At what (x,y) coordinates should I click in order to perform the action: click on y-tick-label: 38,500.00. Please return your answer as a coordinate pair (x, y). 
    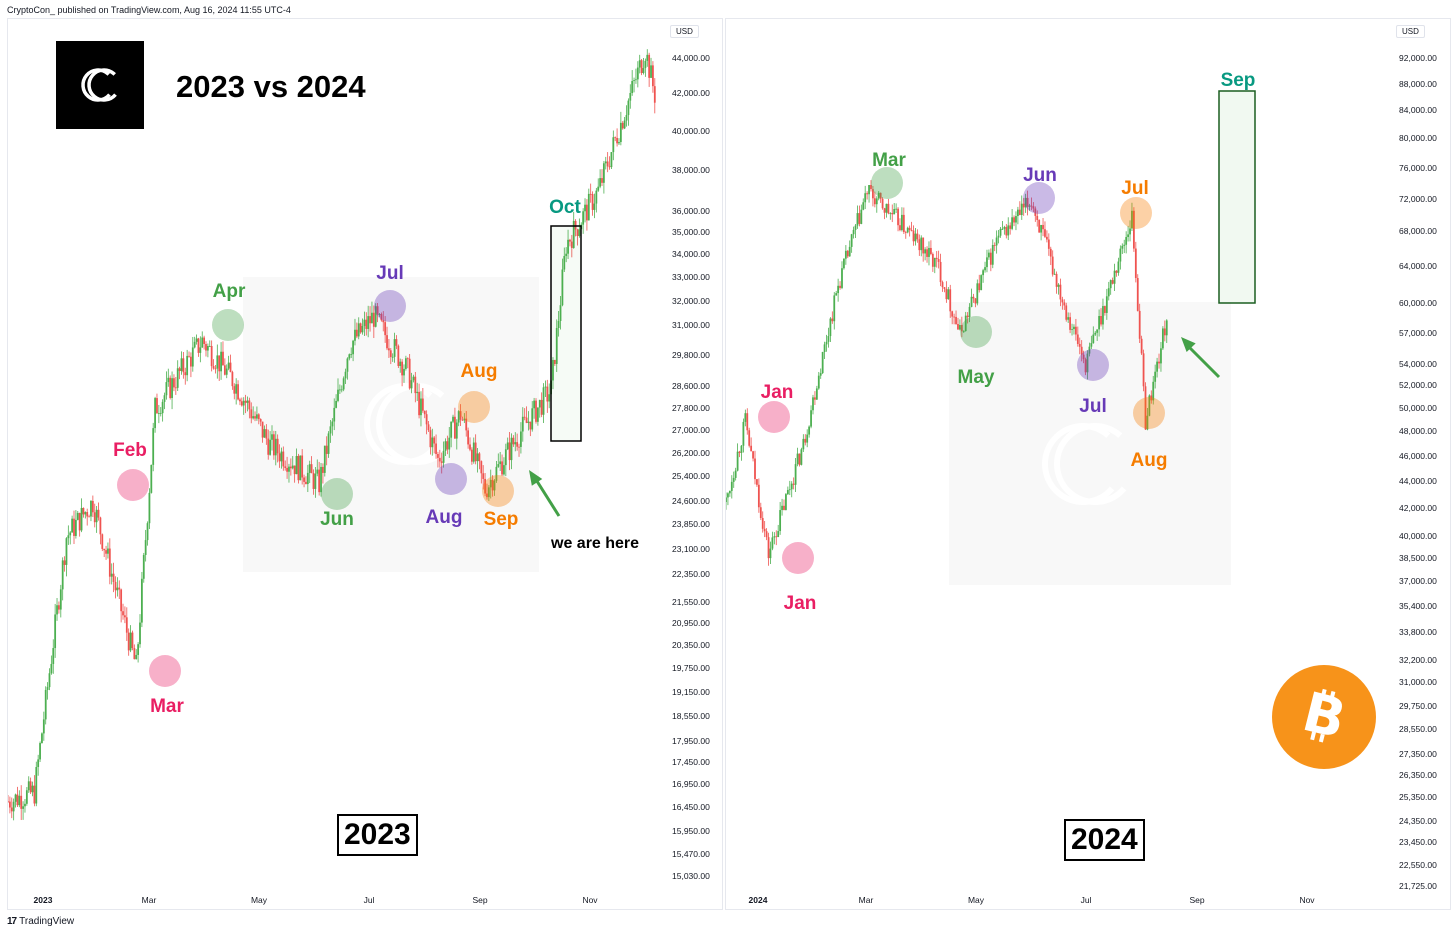
    Looking at the image, I should click on (1418, 557).